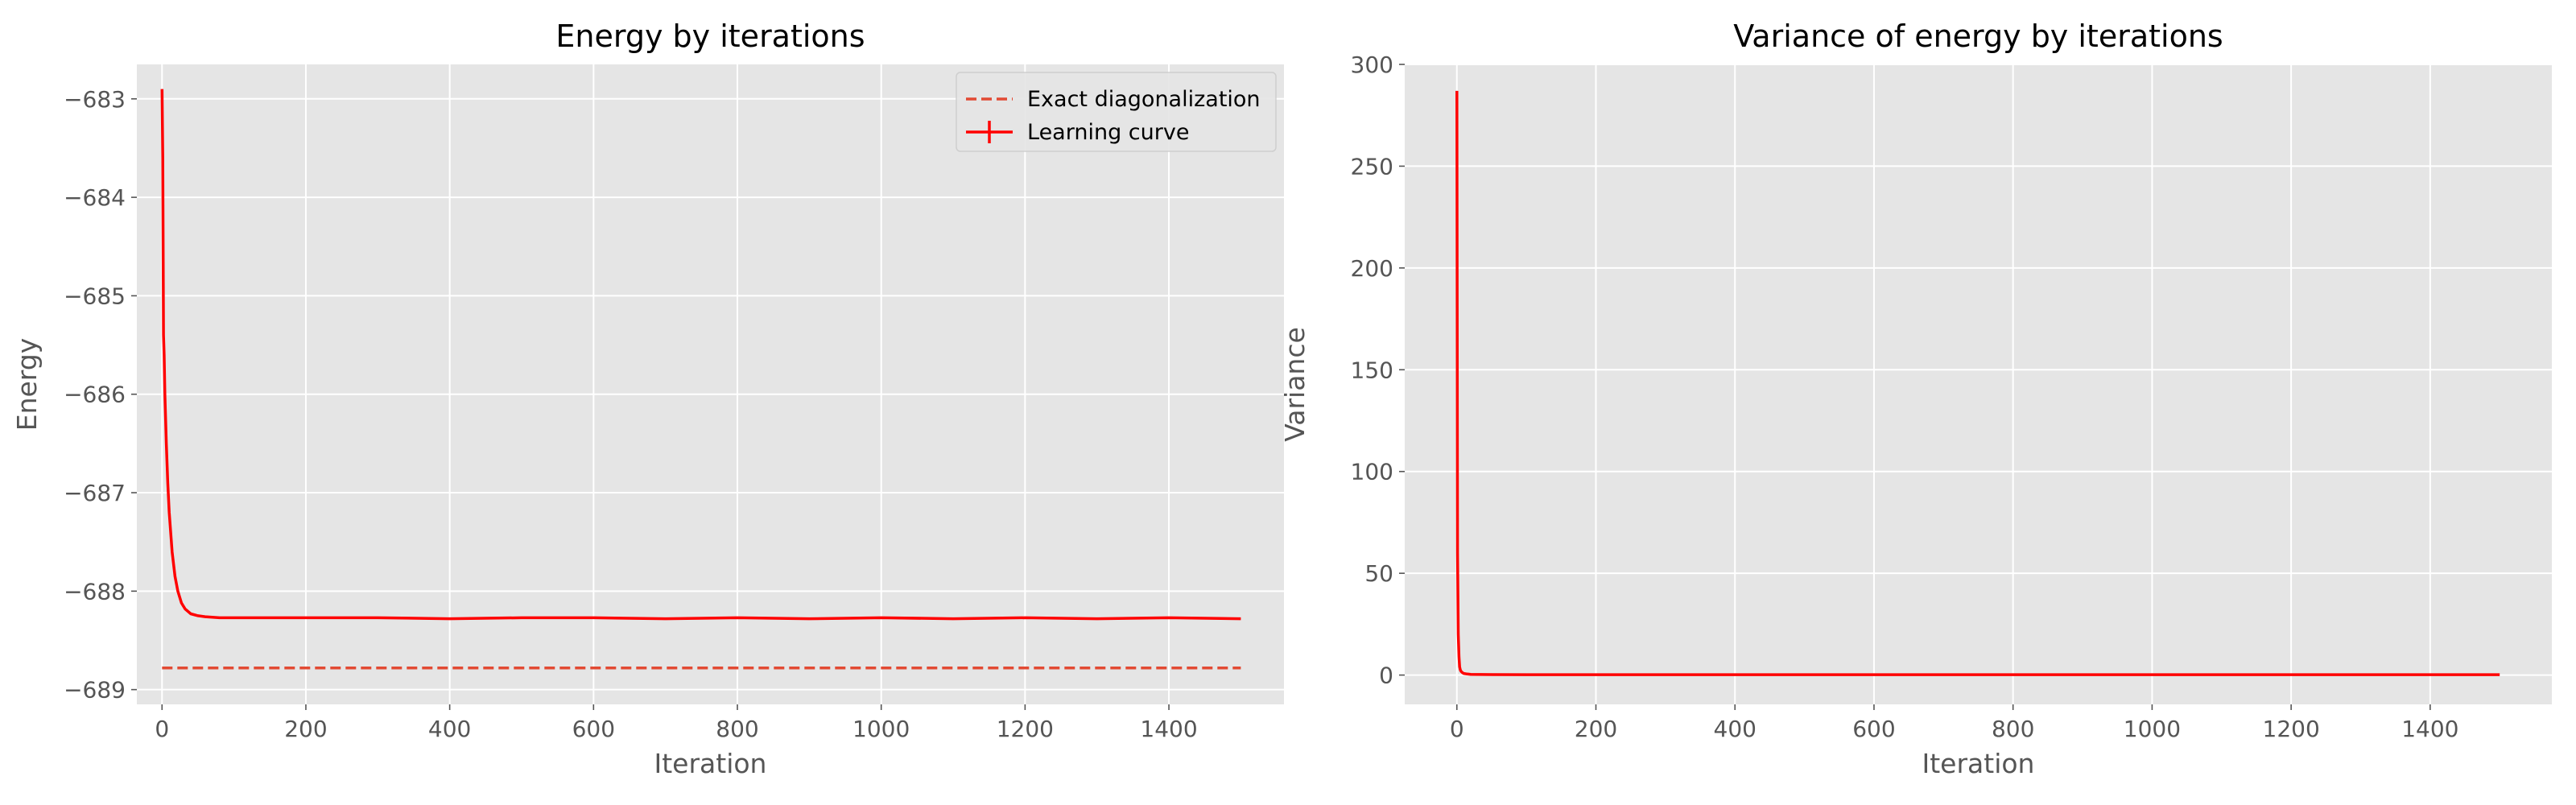 The height and width of the screenshot is (805, 2576). I want to click on energy-x-tick-label: 800, so click(737, 729).